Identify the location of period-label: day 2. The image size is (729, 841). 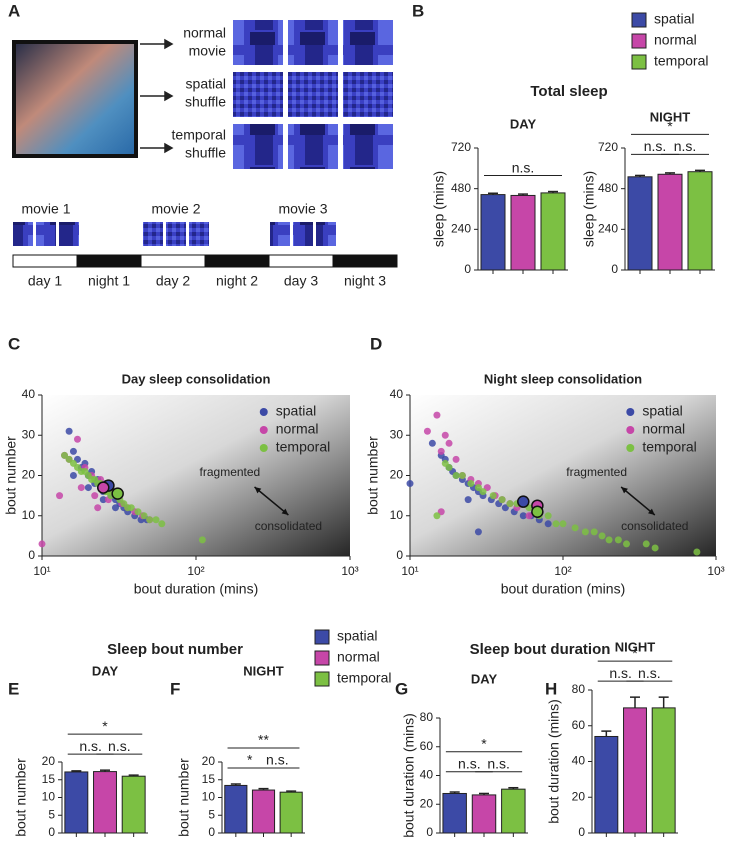
(173, 281).